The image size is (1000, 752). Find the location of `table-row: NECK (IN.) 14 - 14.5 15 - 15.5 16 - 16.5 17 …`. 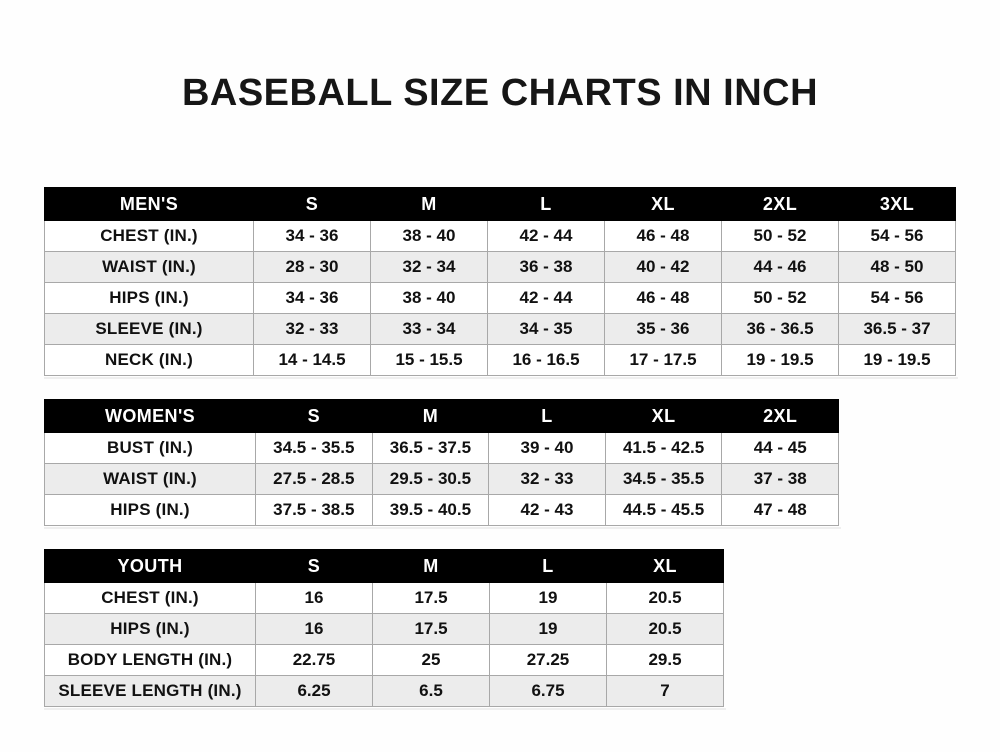

table-row: NECK (IN.) 14 - 14.5 15 - 15.5 16 - 16.5 17 … is located at coordinates (500, 360).